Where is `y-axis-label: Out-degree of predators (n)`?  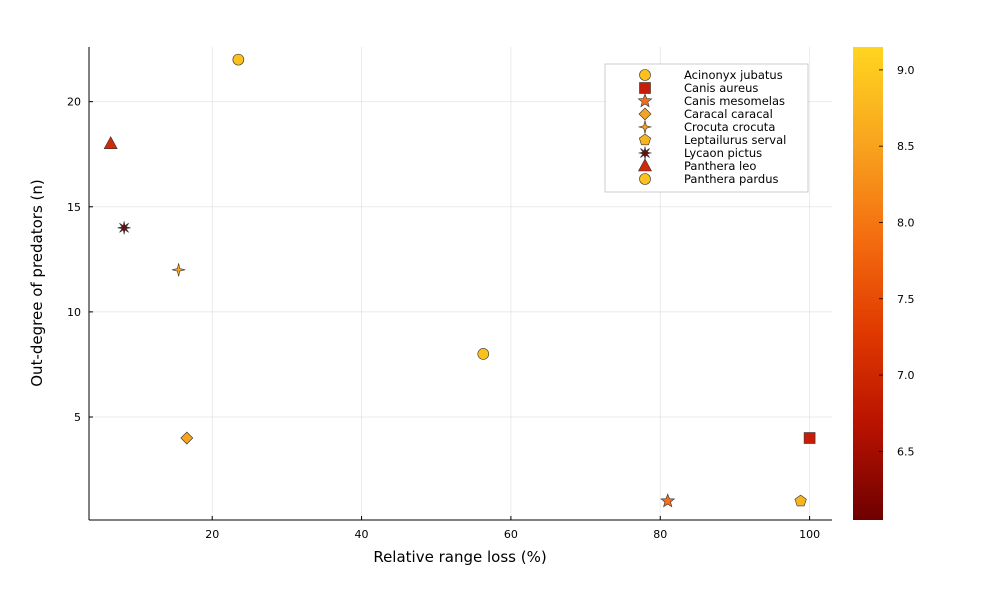 y-axis-label: Out-degree of predators (n) is located at coordinates (37, 283).